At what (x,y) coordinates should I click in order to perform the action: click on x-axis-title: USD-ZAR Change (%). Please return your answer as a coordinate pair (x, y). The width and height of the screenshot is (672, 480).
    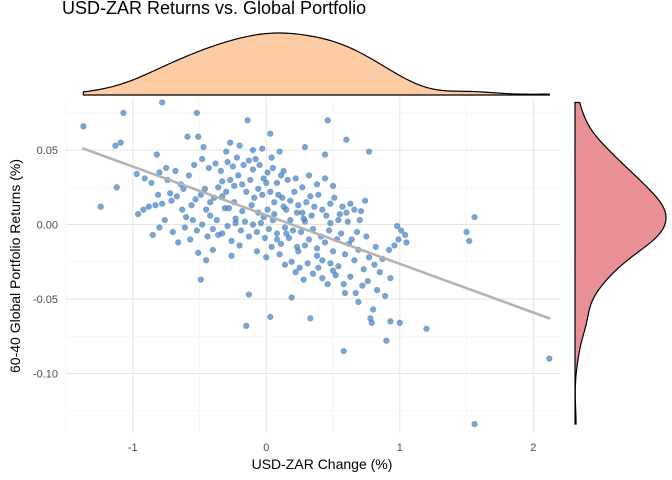
    Looking at the image, I should click on (322, 464).